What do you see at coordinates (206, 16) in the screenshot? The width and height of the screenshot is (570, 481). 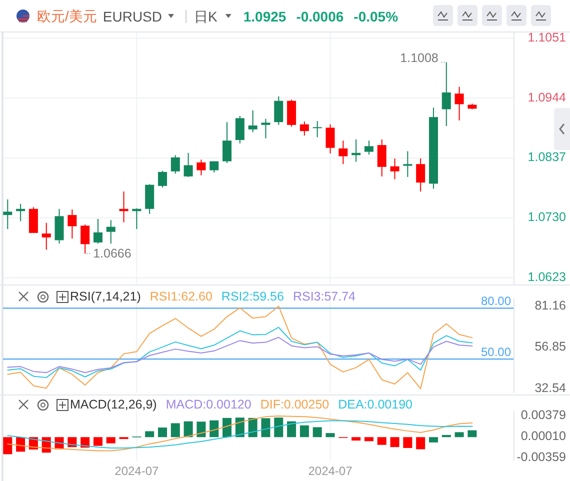 I see `text: 日K` at bounding box center [206, 16].